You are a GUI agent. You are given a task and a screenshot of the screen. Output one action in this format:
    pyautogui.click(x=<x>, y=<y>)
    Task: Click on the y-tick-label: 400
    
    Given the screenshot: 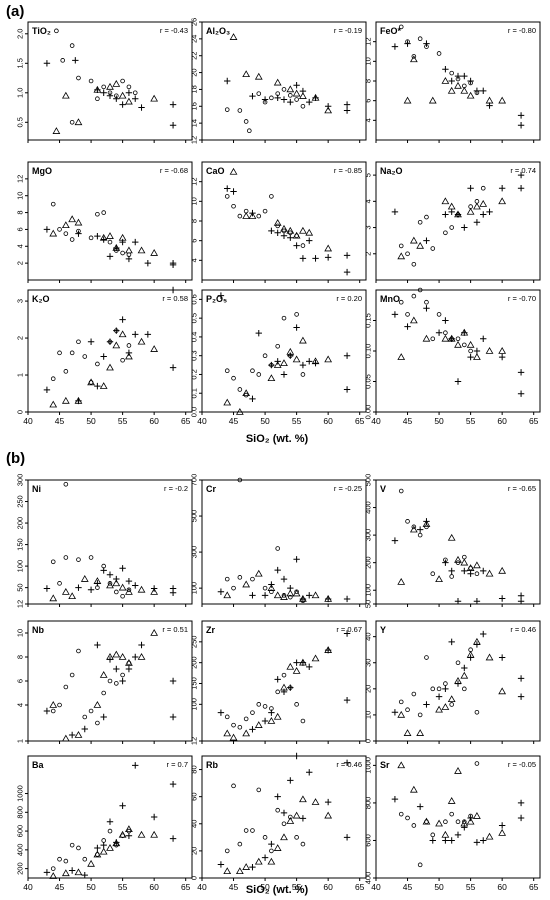 What is the action you would take?
    pyautogui.click(x=368, y=878)
    